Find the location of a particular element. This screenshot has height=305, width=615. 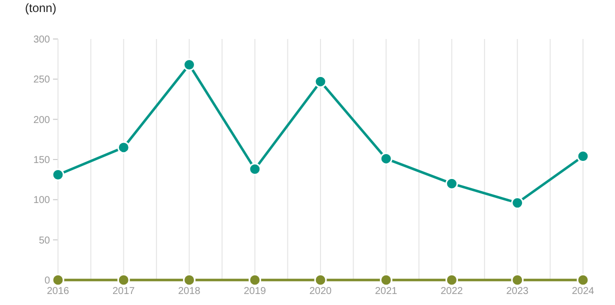

y-tick-label: 150 is located at coordinates (41, 160).